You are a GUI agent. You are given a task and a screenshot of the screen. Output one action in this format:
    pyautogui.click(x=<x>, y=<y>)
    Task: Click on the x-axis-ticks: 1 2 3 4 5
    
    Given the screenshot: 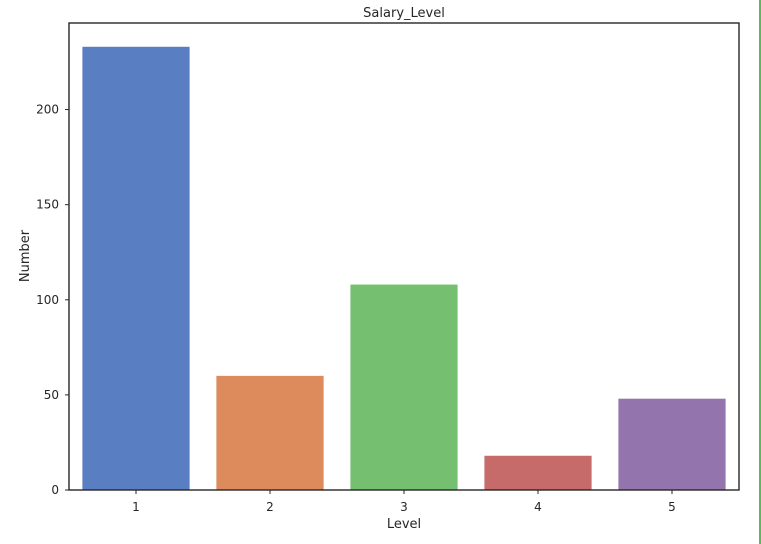 What is the action you would take?
    pyautogui.click(x=404, y=502)
    